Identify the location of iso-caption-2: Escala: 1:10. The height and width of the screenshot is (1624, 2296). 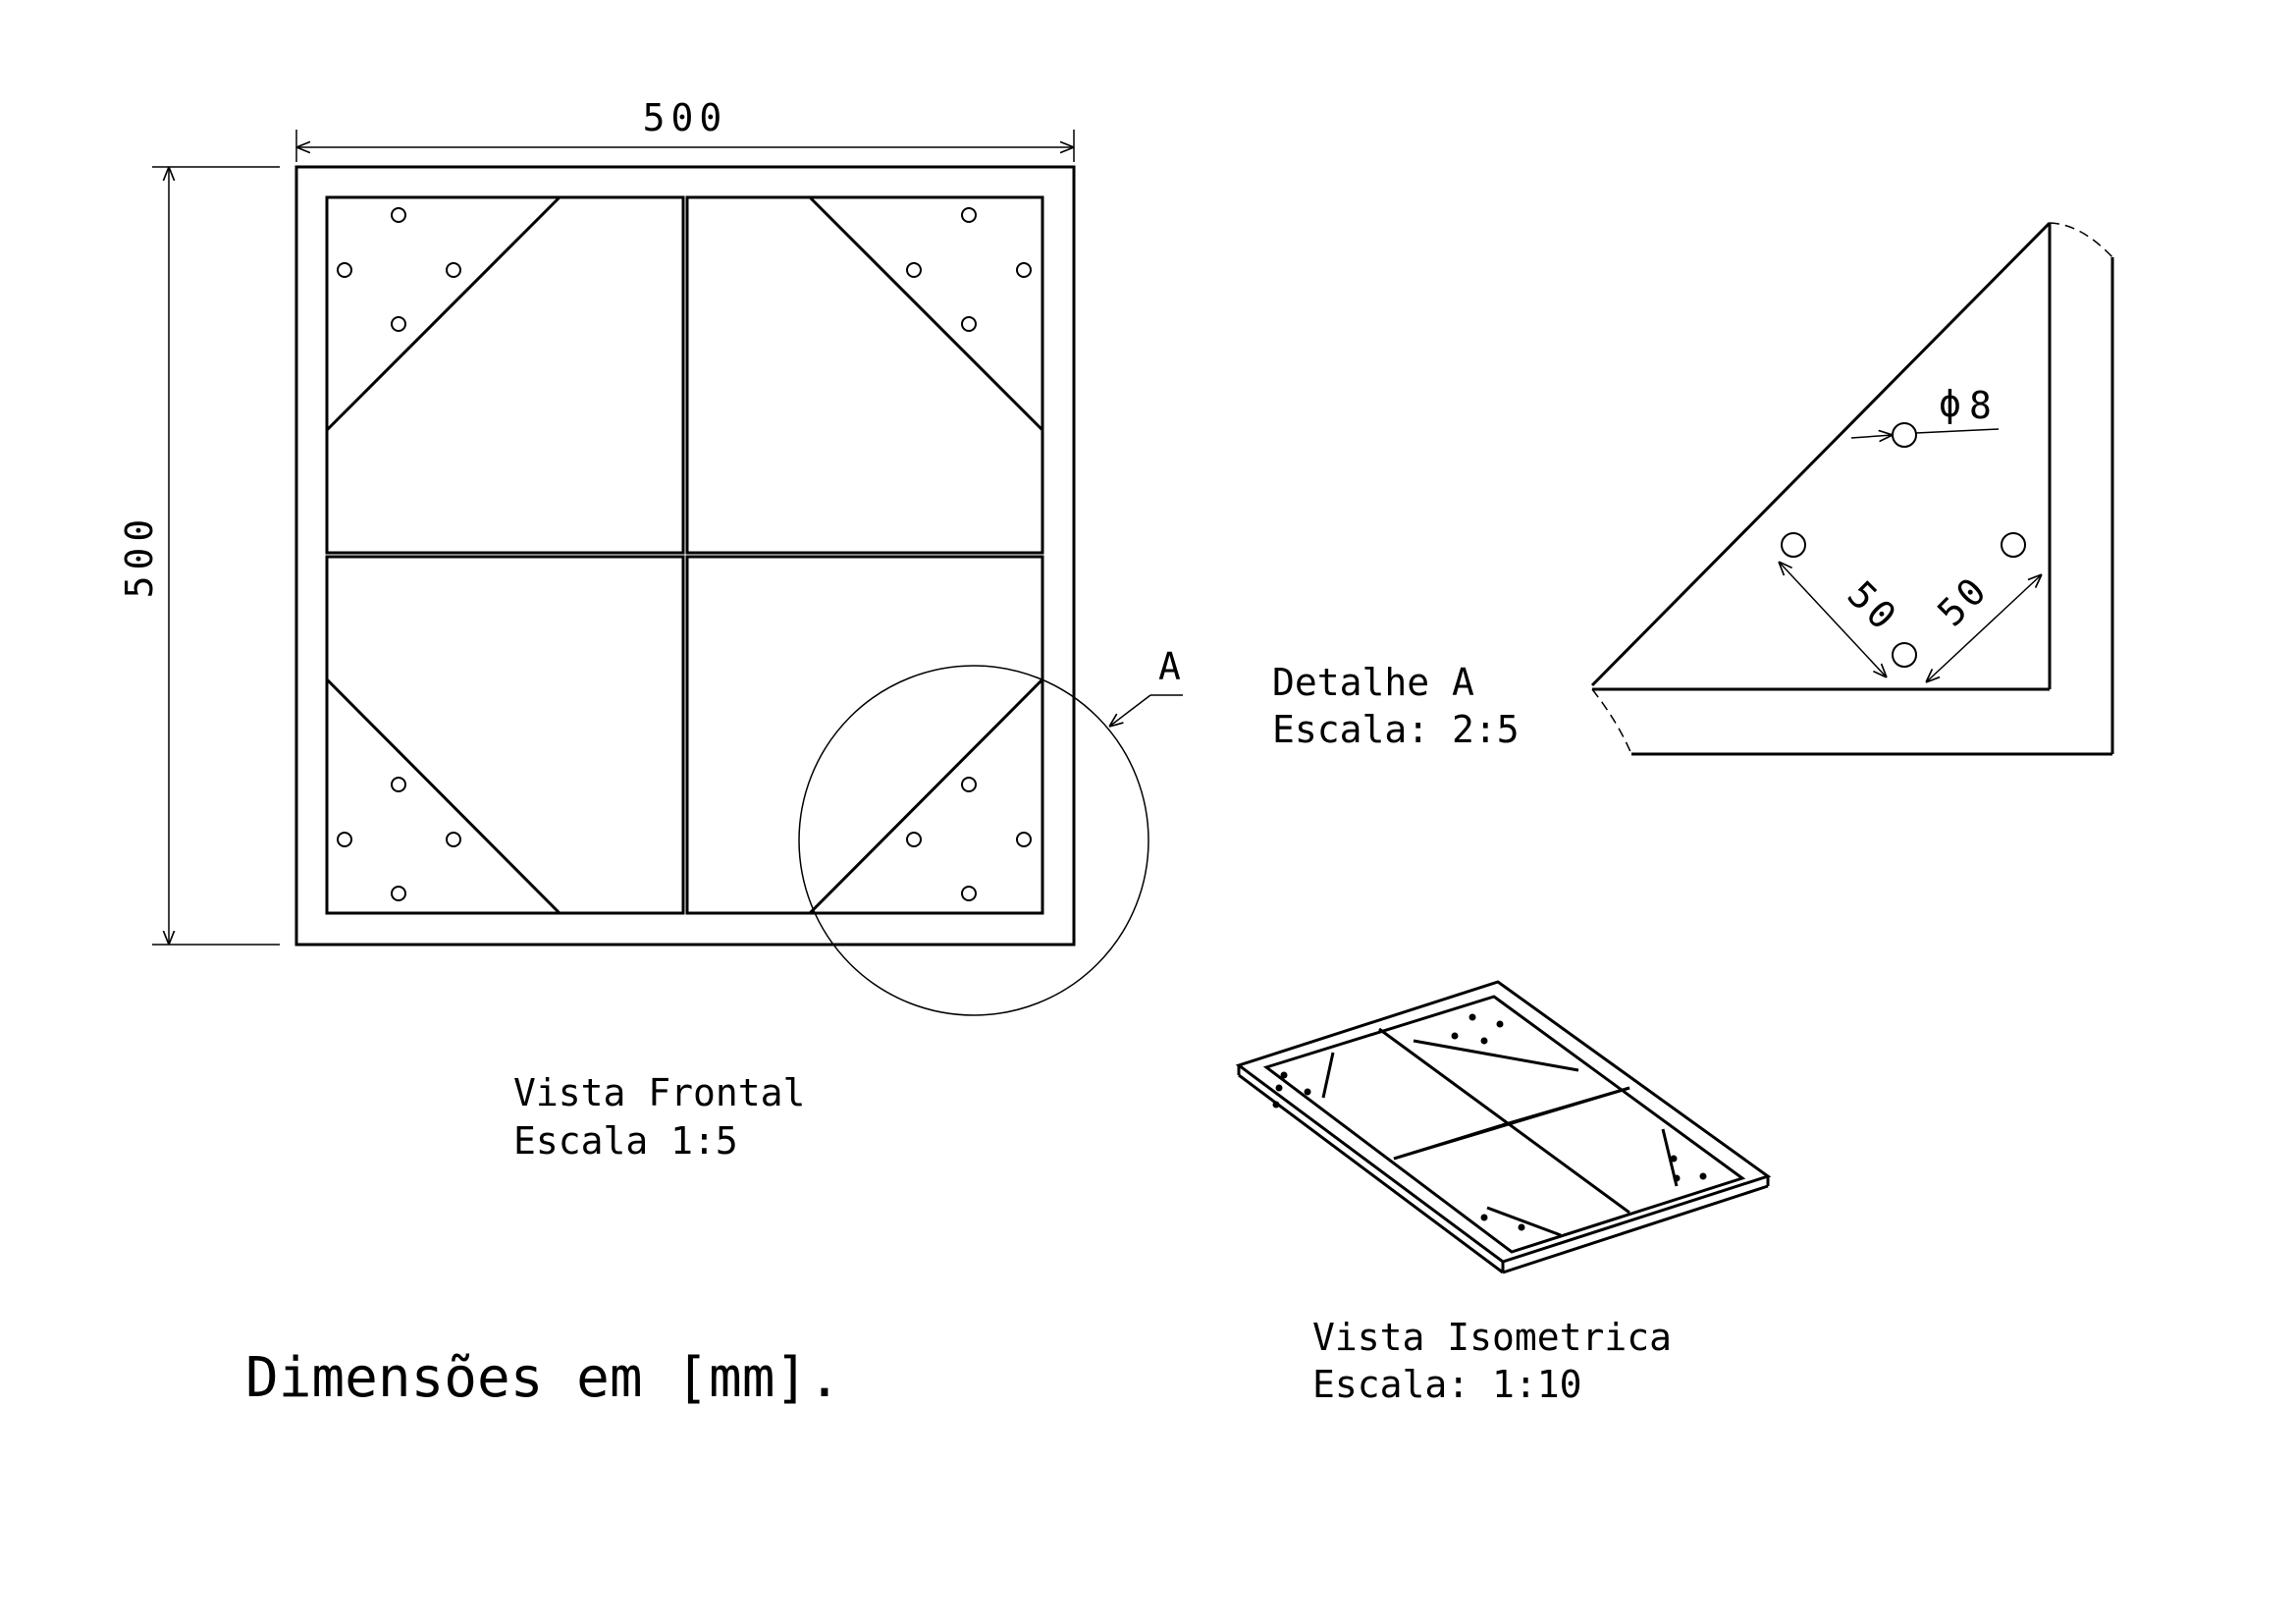
(1447, 1384).